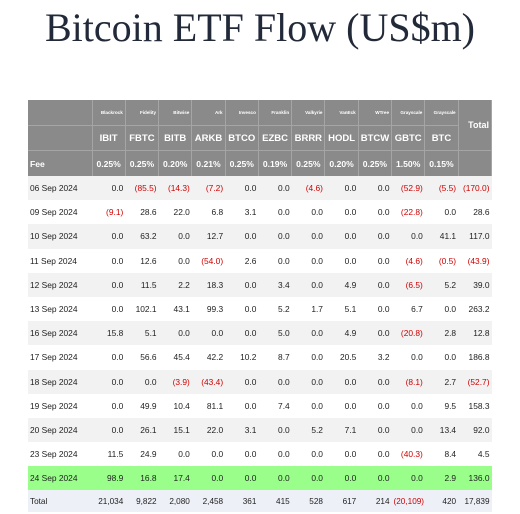 Image resolution: width=520 pixels, height=514 pixels. What do you see at coordinates (60, 381) in the screenshot?
I see `date: 18 Sep 2024` at bounding box center [60, 381].